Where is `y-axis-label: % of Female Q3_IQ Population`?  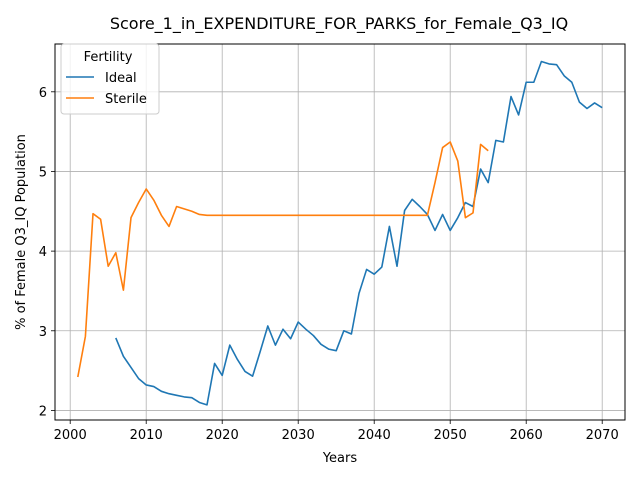 y-axis-label: % of Female Q3_IQ Population is located at coordinates (21, 232).